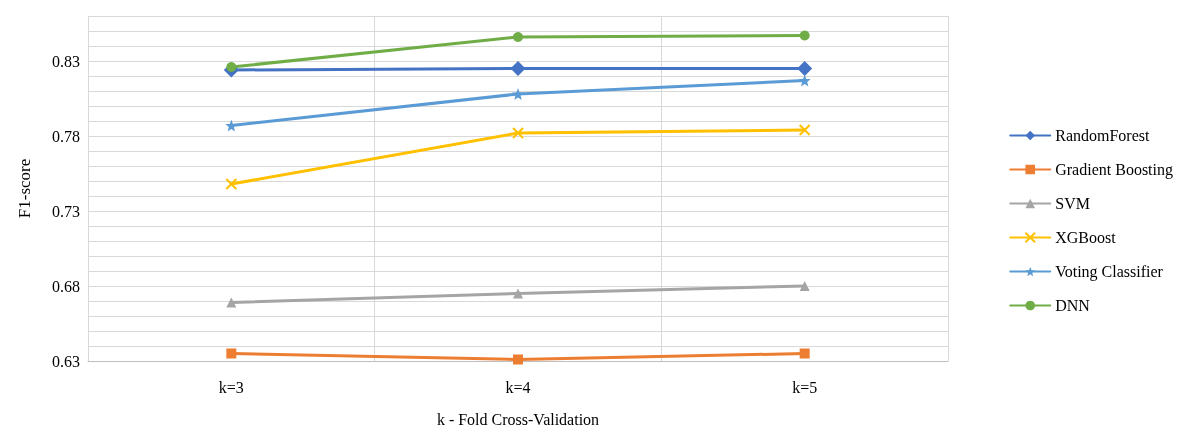 This screenshot has width=1198, height=441. What do you see at coordinates (1073, 305) in the screenshot?
I see `legend-label: DNN` at bounding box center [1073, 305].